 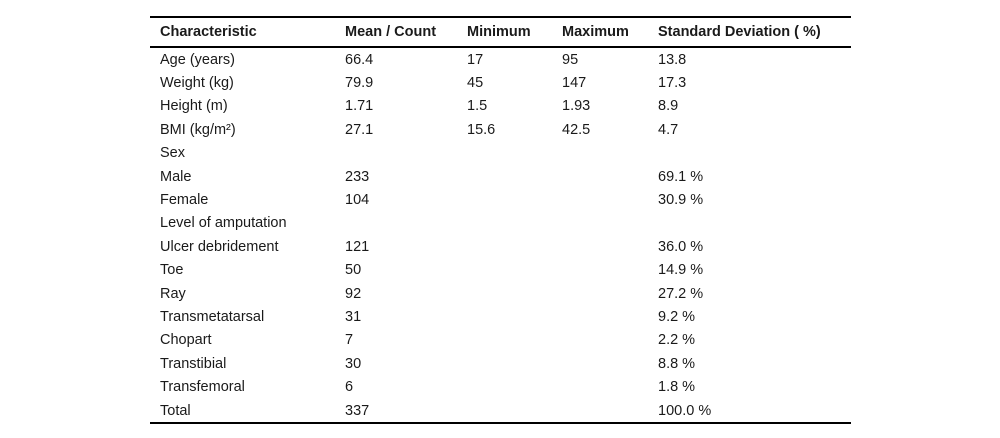 I want to click on cell-minimum: 45, so click(x=475, y=83).